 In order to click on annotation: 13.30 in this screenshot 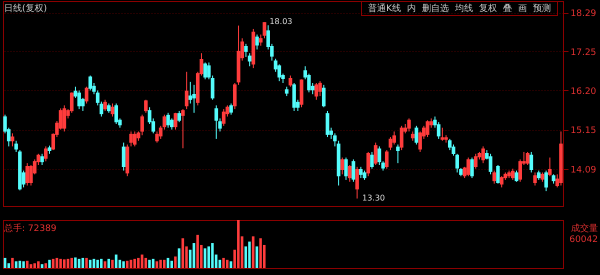, I will do `click(374, 198)`.